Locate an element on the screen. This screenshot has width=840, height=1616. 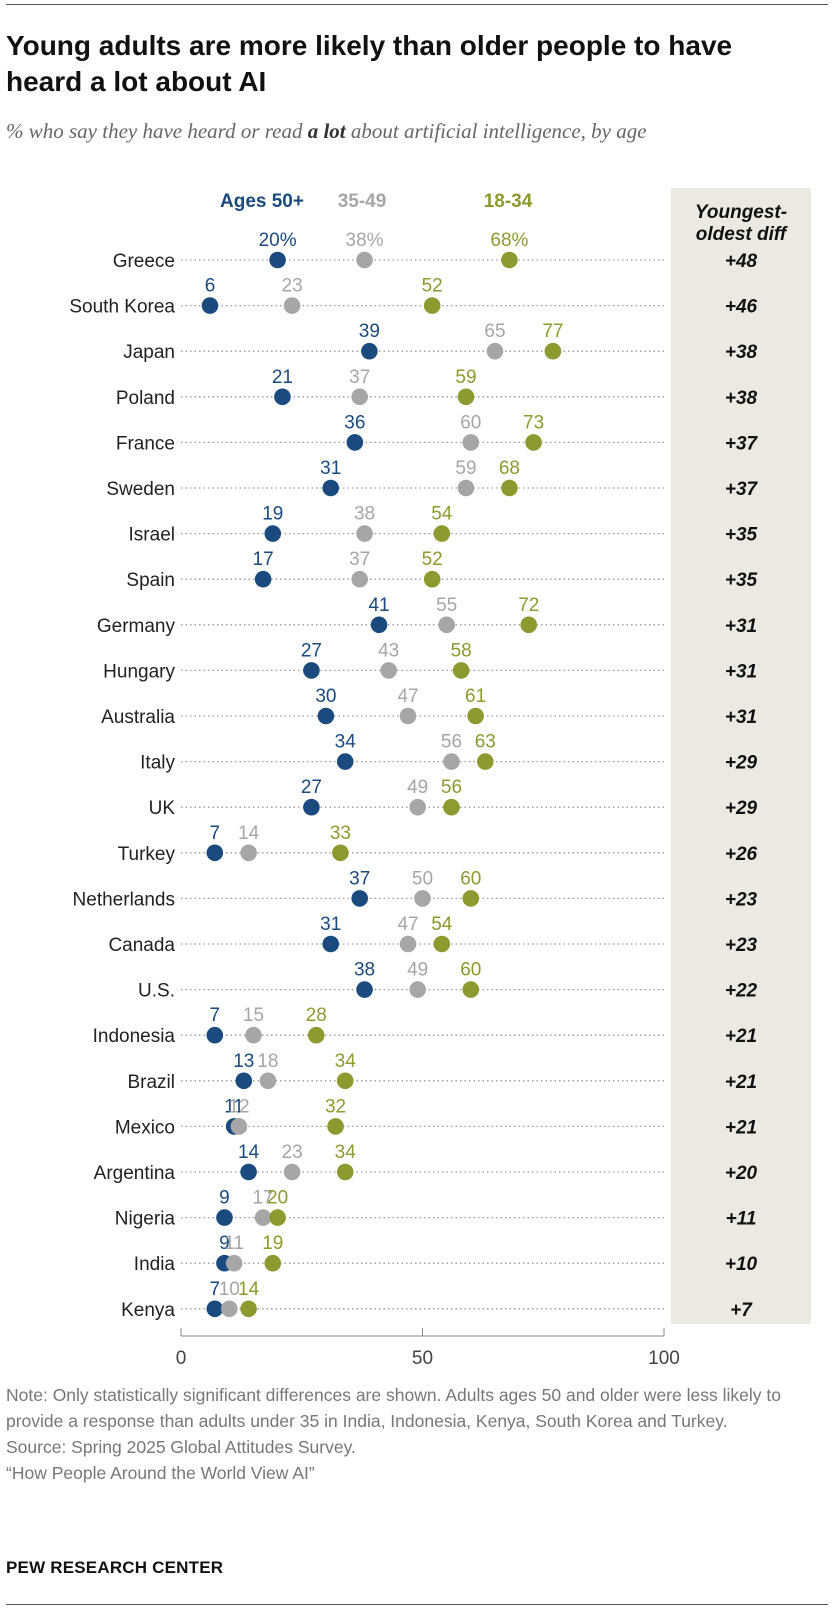
country-label: Mexico is located at coordinates (145, 1127).